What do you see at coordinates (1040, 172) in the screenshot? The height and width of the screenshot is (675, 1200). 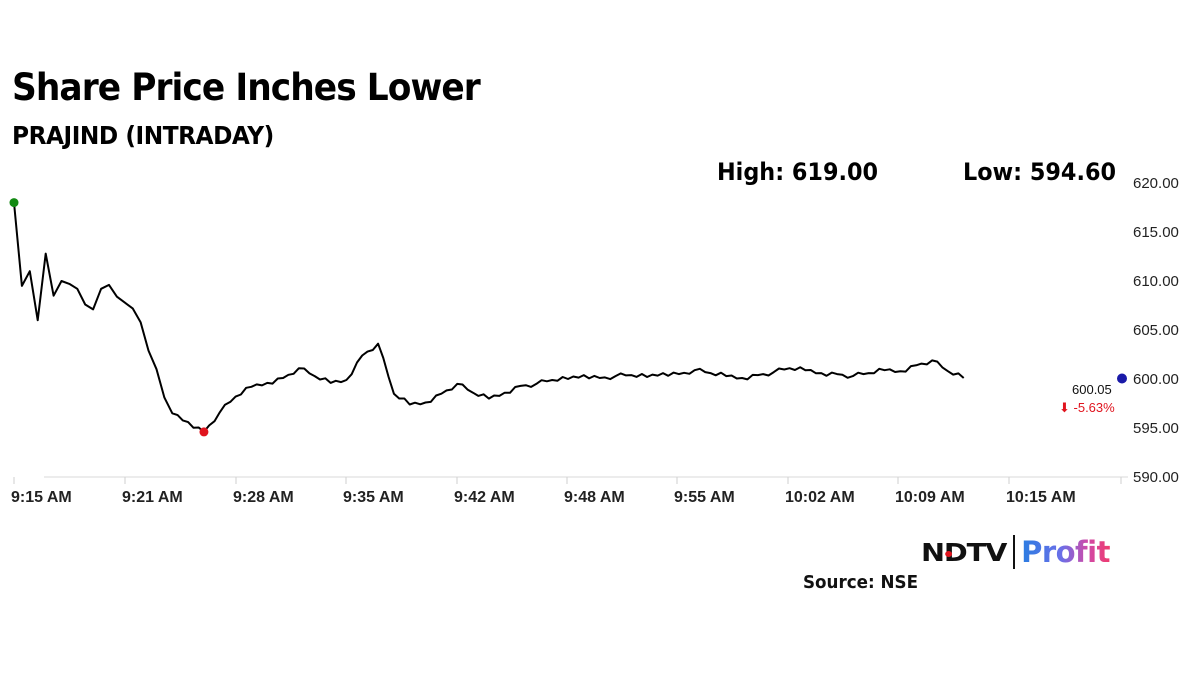 I see `low-value: Low: 594.60` at bounding box center [1040, 172].